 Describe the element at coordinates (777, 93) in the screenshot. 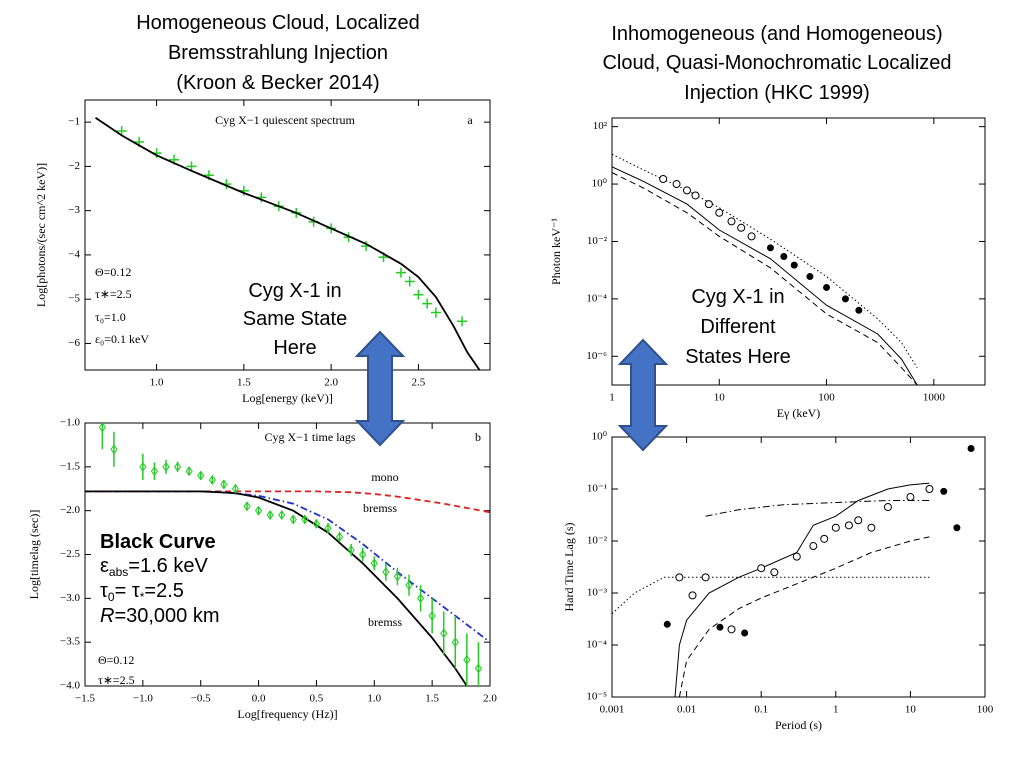

I see `right-heading-line: Injection (HKC 1999)` at that location.